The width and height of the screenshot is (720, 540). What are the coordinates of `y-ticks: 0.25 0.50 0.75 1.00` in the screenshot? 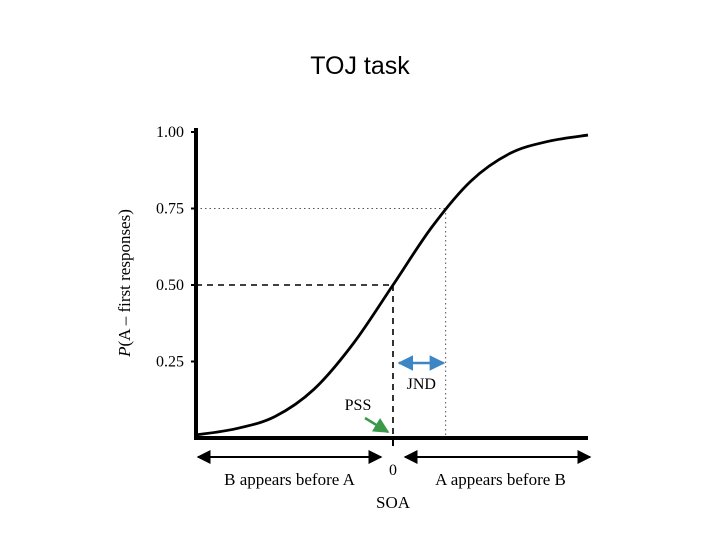 It's located at (176, 247).